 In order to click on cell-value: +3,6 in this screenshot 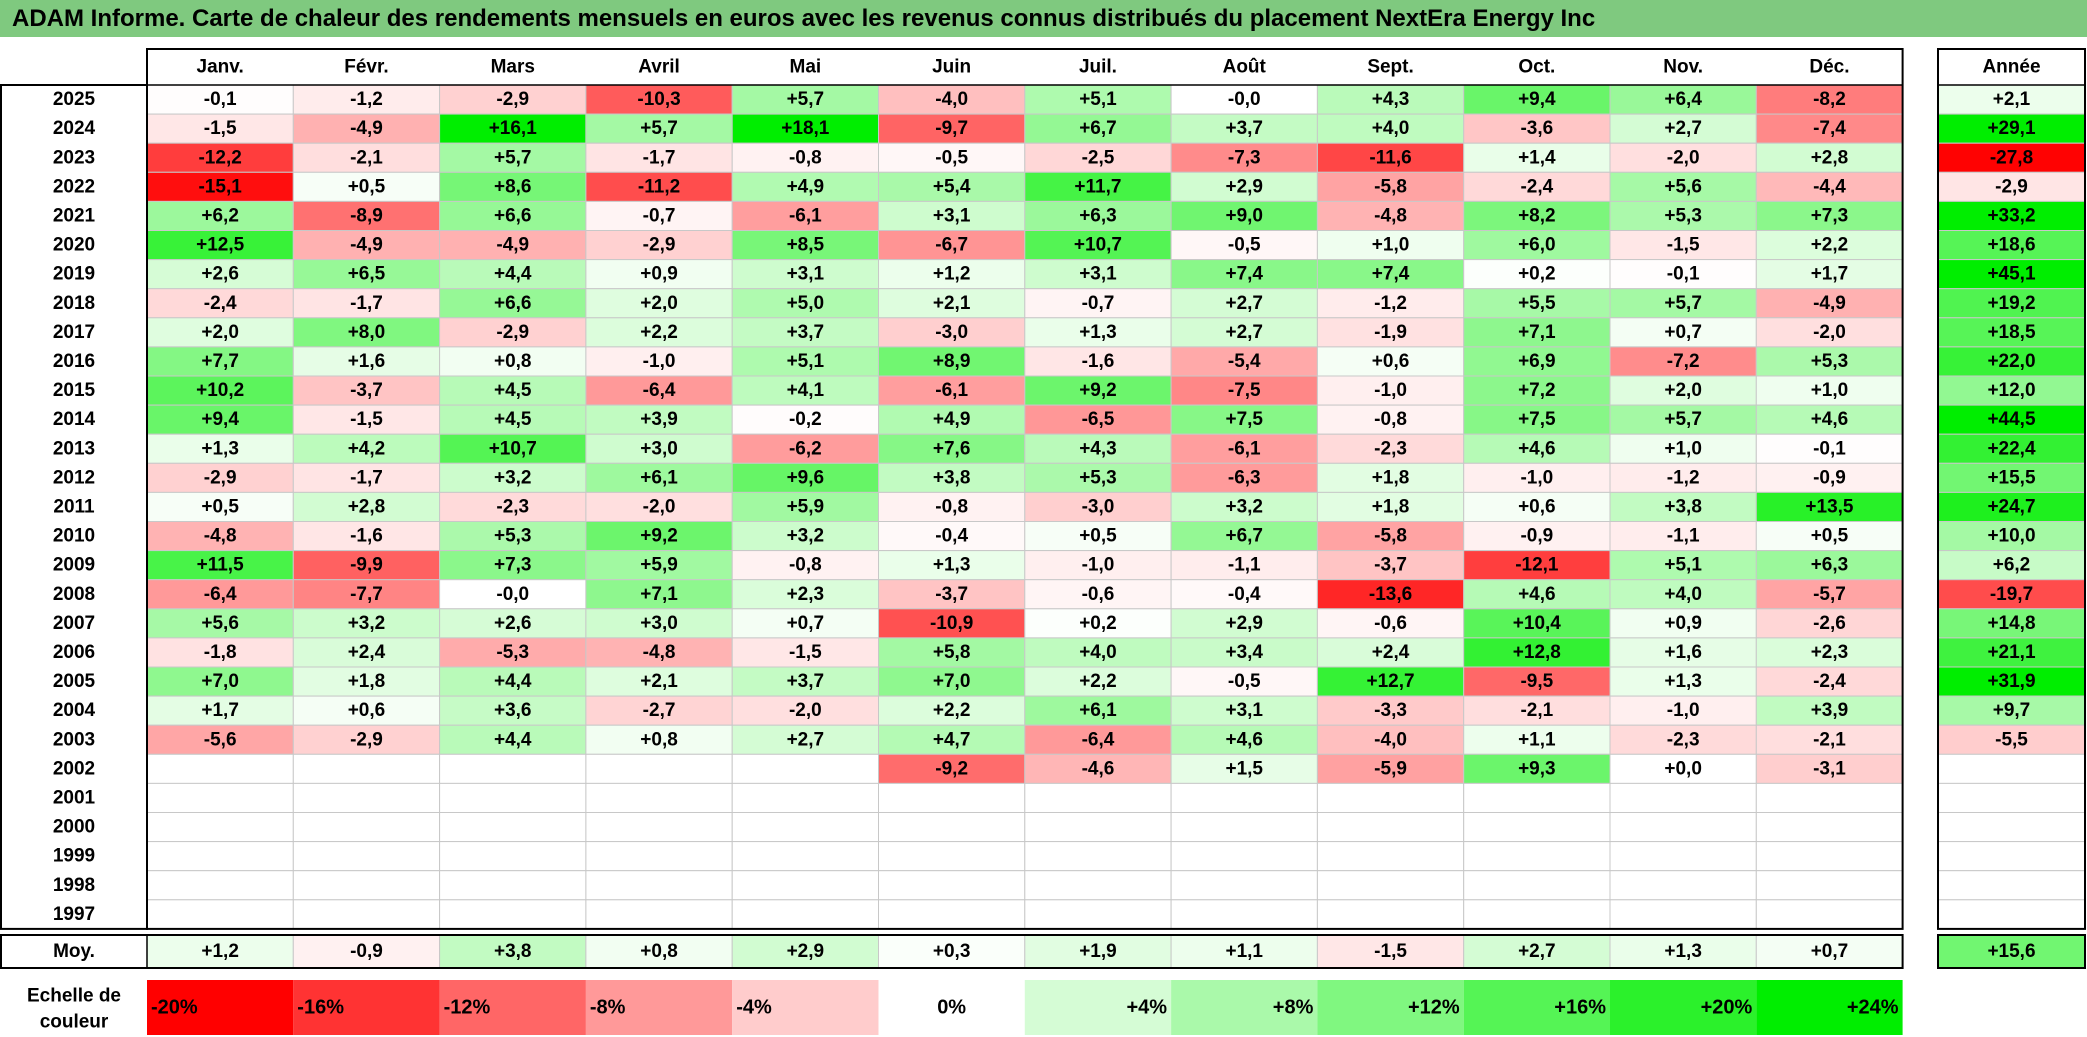, I will do `click(513, 710)`.